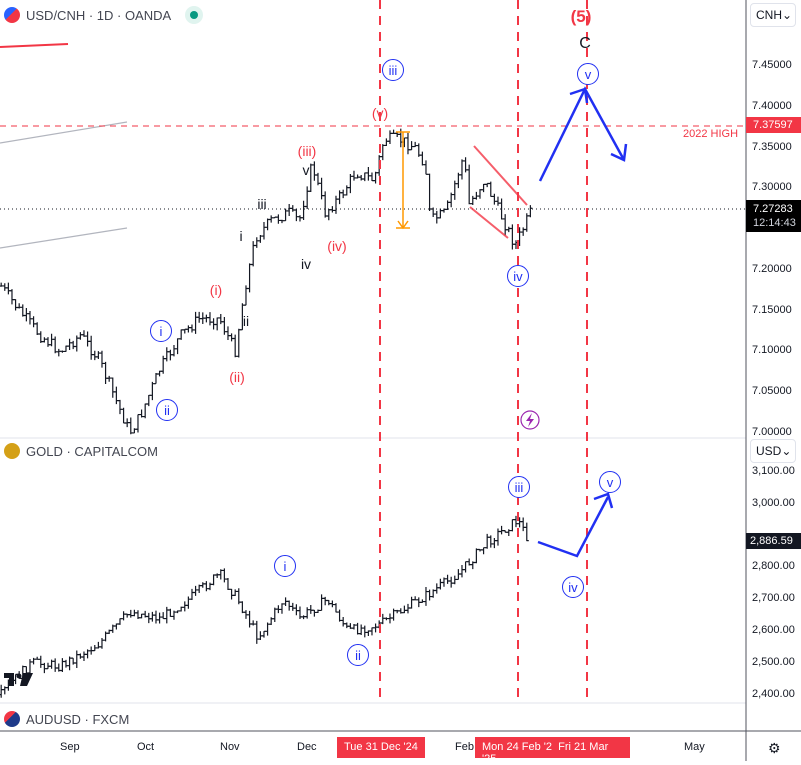  Describe the element at coordinates (773, 451) in the screenshot. I see `currency-select-usd: USD ⌄` at that location.